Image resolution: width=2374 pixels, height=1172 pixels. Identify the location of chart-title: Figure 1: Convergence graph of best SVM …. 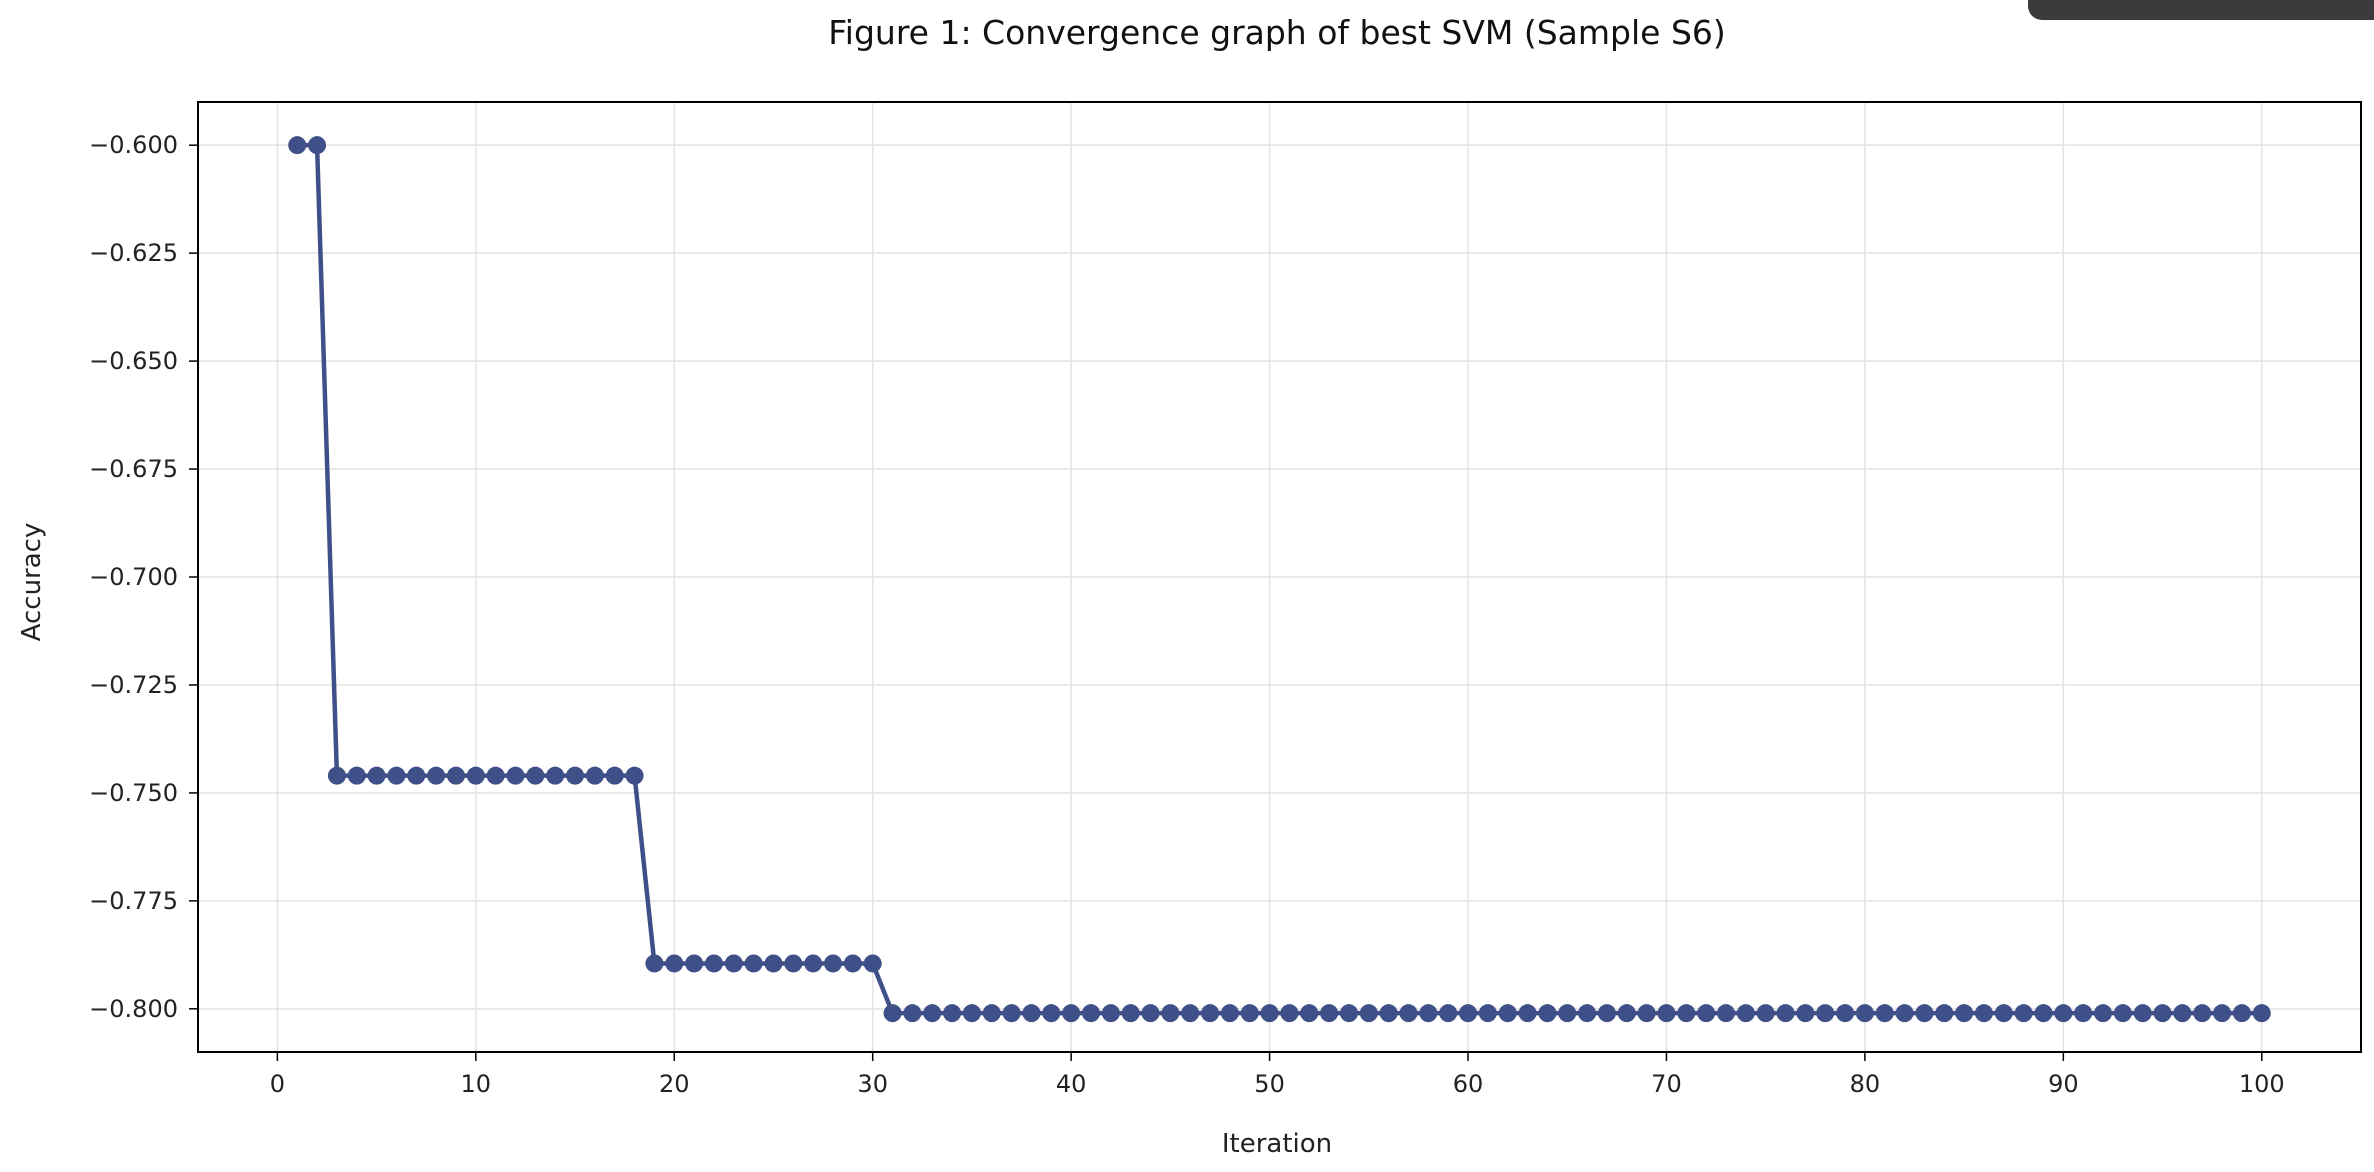
(1277, 32).